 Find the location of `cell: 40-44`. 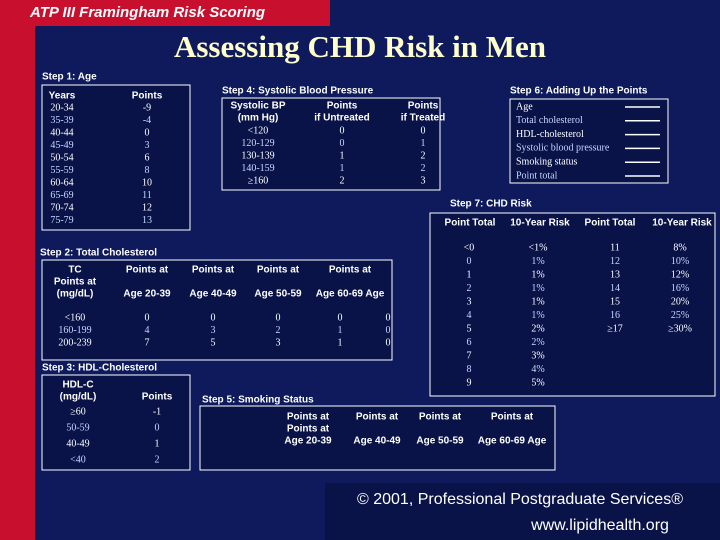

cell: 40-44 is located at coordinates (61, 132).